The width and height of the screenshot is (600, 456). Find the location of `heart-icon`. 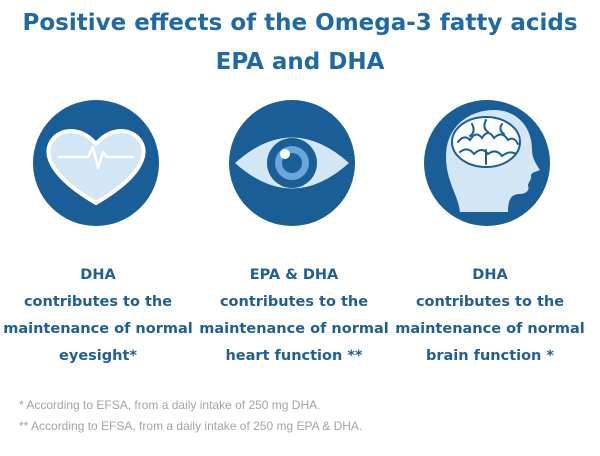

heart-icon is located at coordinates (96, 163).